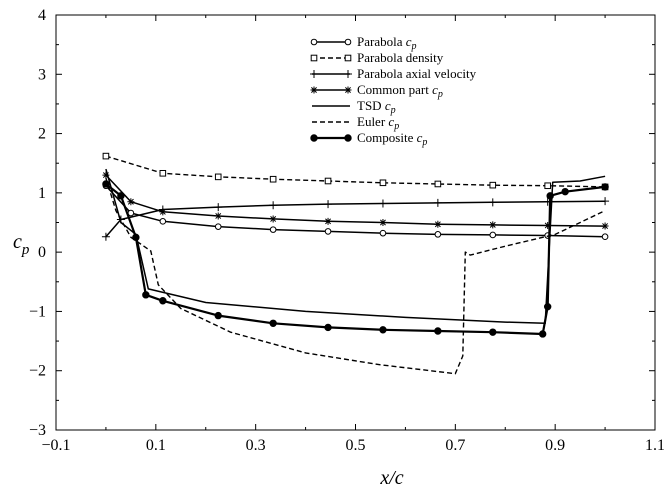 Image resolution: width=664 pixels, height=493 pixels. Describe the element at coordinates (42, 15) in the screenshot. I see `y-tick-label: 4` at that location.